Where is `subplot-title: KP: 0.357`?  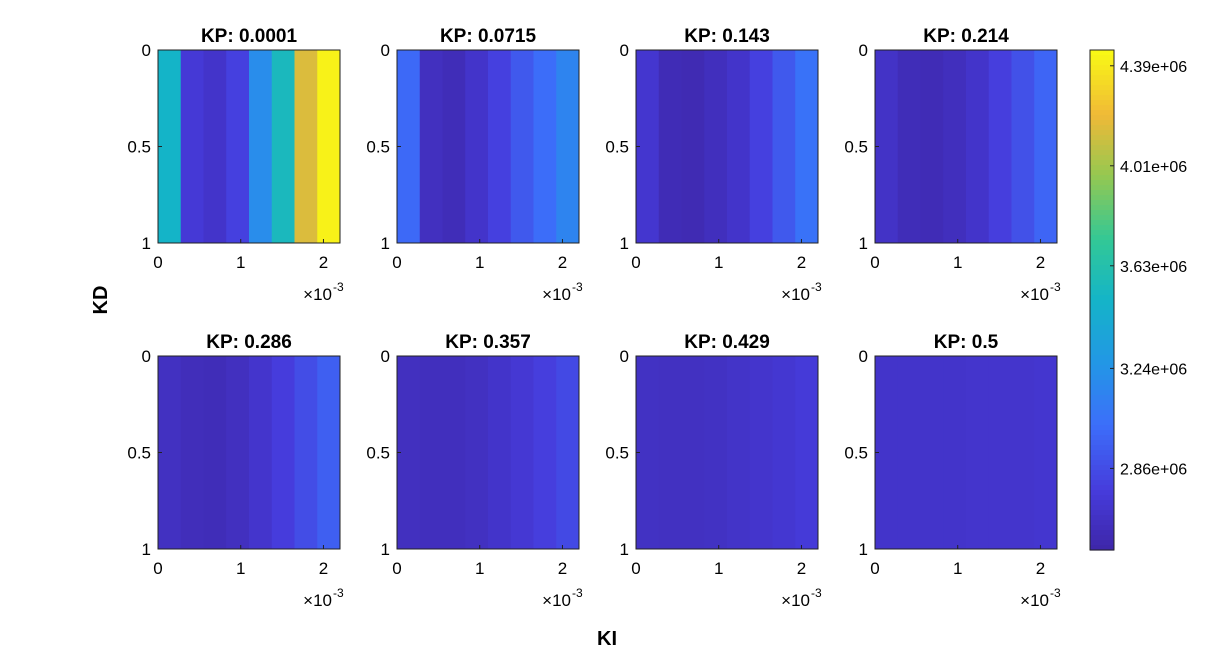
subplot-title: KP: 0.357 is located at coordinates (488, 342).